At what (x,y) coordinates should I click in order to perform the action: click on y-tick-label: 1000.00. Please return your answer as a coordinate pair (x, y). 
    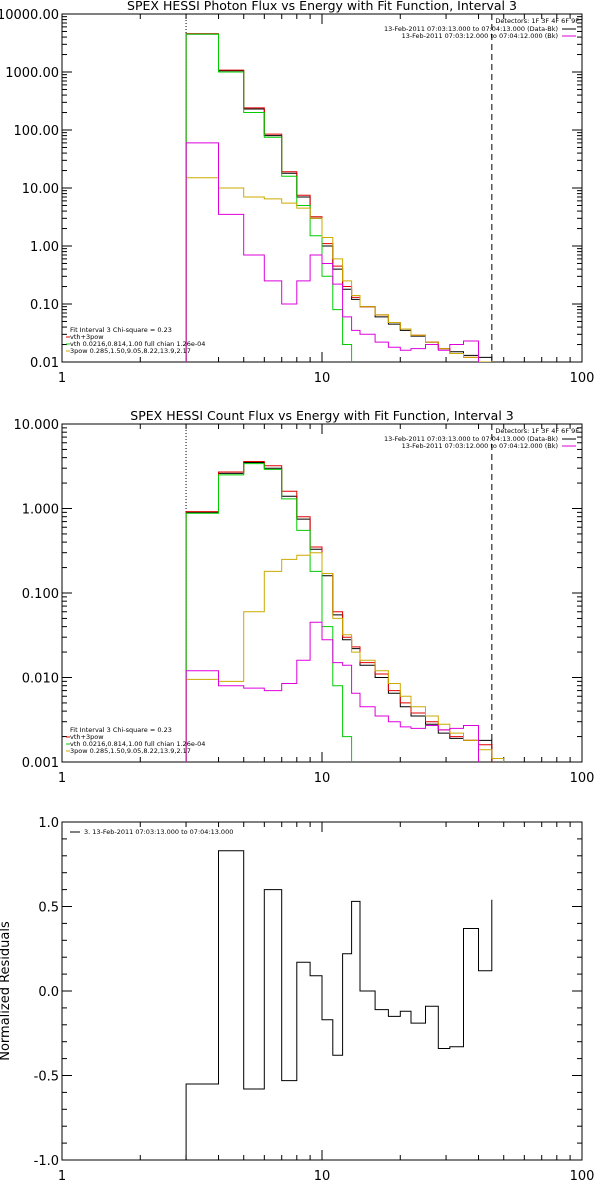
    Looking at the image, I should click on (32, 73).